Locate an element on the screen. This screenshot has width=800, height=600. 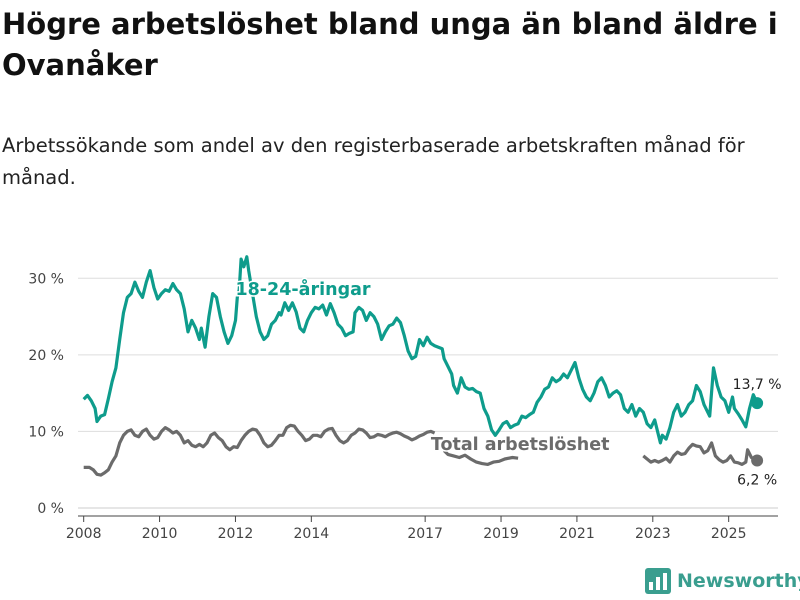
x-tick-label: 2023 is located at coordinates (653, 534).